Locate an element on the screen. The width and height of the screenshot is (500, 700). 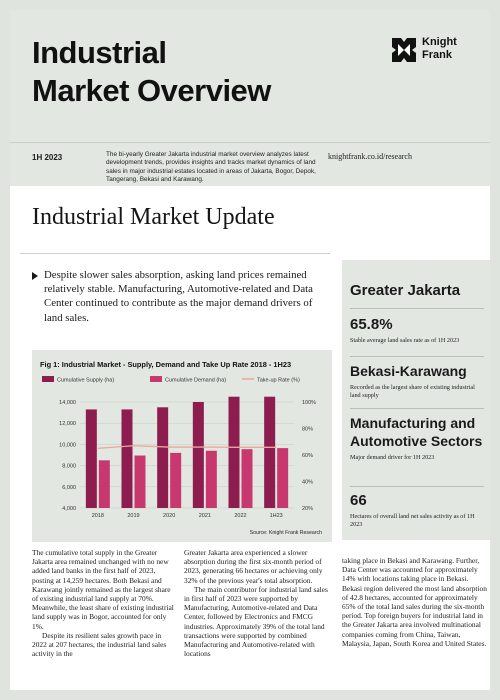
bar-supply-2020 is located at coordinates (163, 457).